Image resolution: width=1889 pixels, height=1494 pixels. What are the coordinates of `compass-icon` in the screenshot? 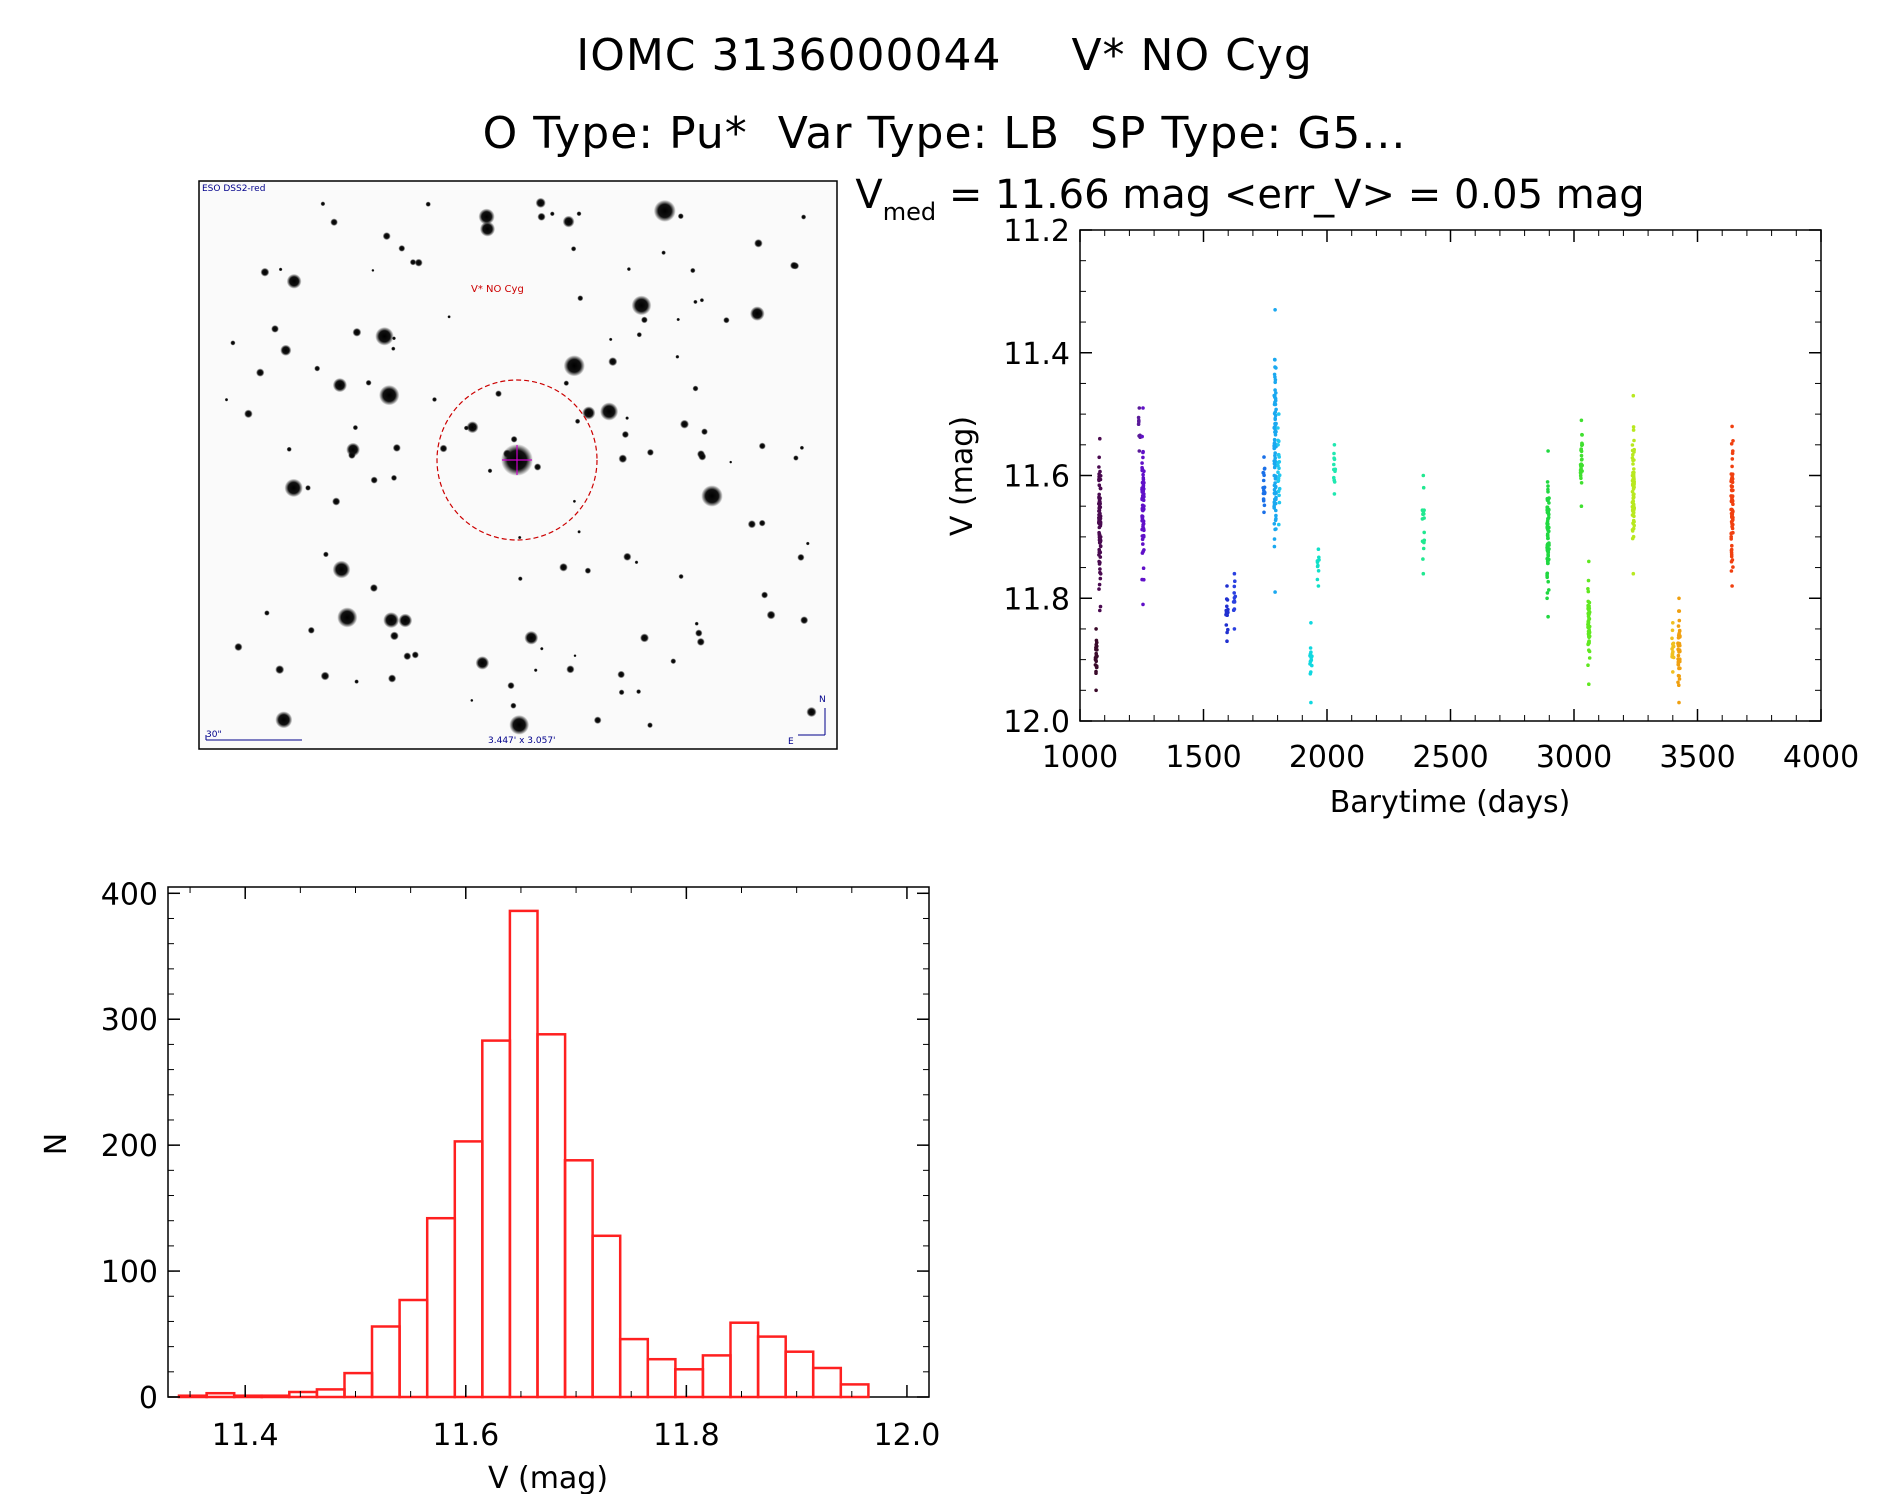 It's located at (812, 722).